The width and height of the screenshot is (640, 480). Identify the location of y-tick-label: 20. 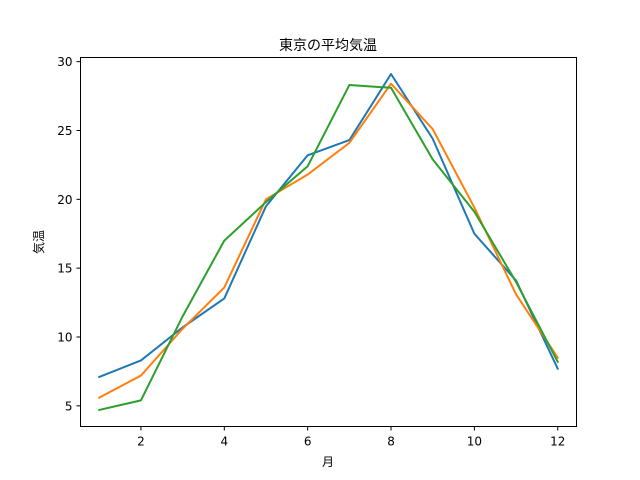
(64, 200).